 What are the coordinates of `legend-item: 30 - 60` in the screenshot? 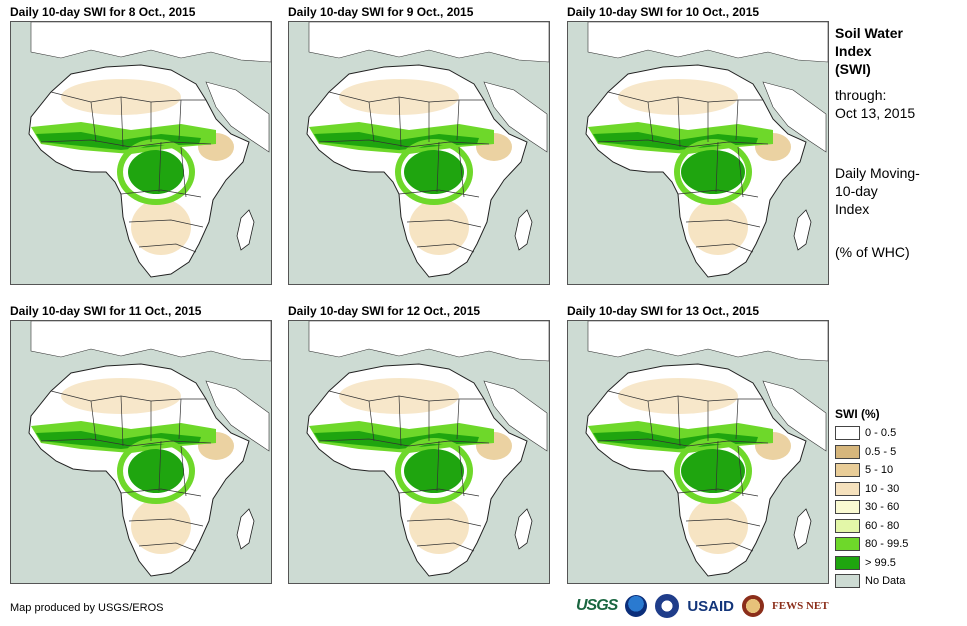 It's located at (871, 507).